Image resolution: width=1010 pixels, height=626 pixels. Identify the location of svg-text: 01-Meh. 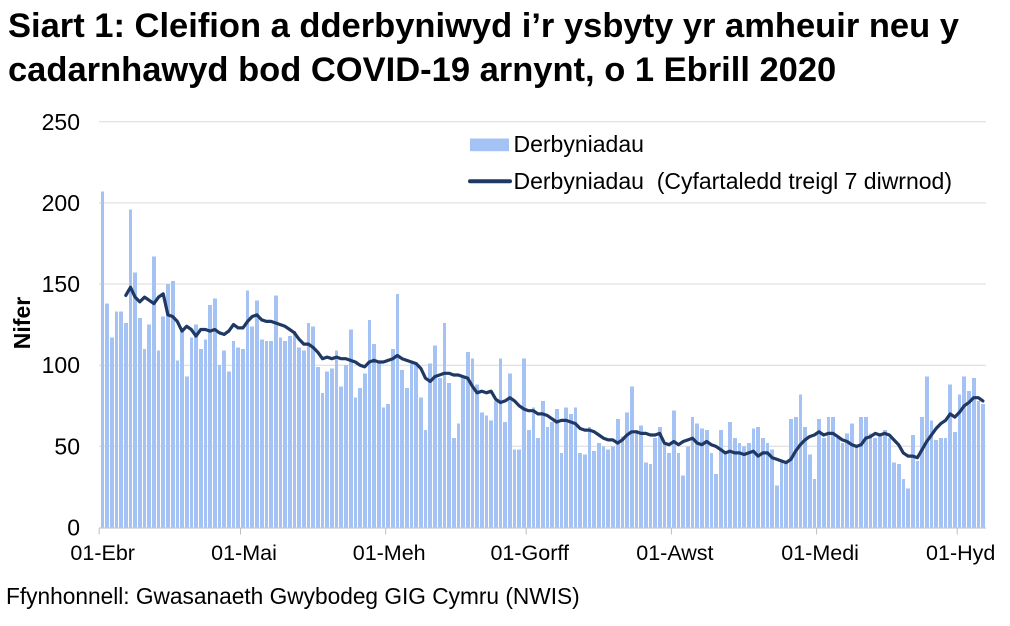
(389, 553).